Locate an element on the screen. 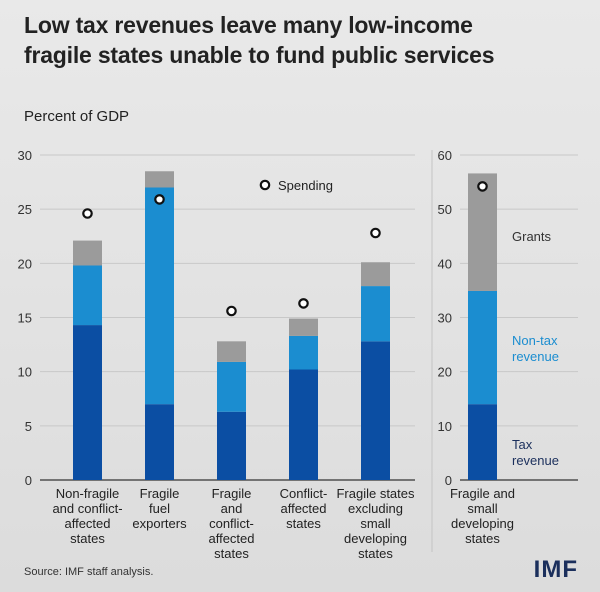 This screenshot has height=592, width=600. x-tick-label: excluding is located at coordinates (375, 508).